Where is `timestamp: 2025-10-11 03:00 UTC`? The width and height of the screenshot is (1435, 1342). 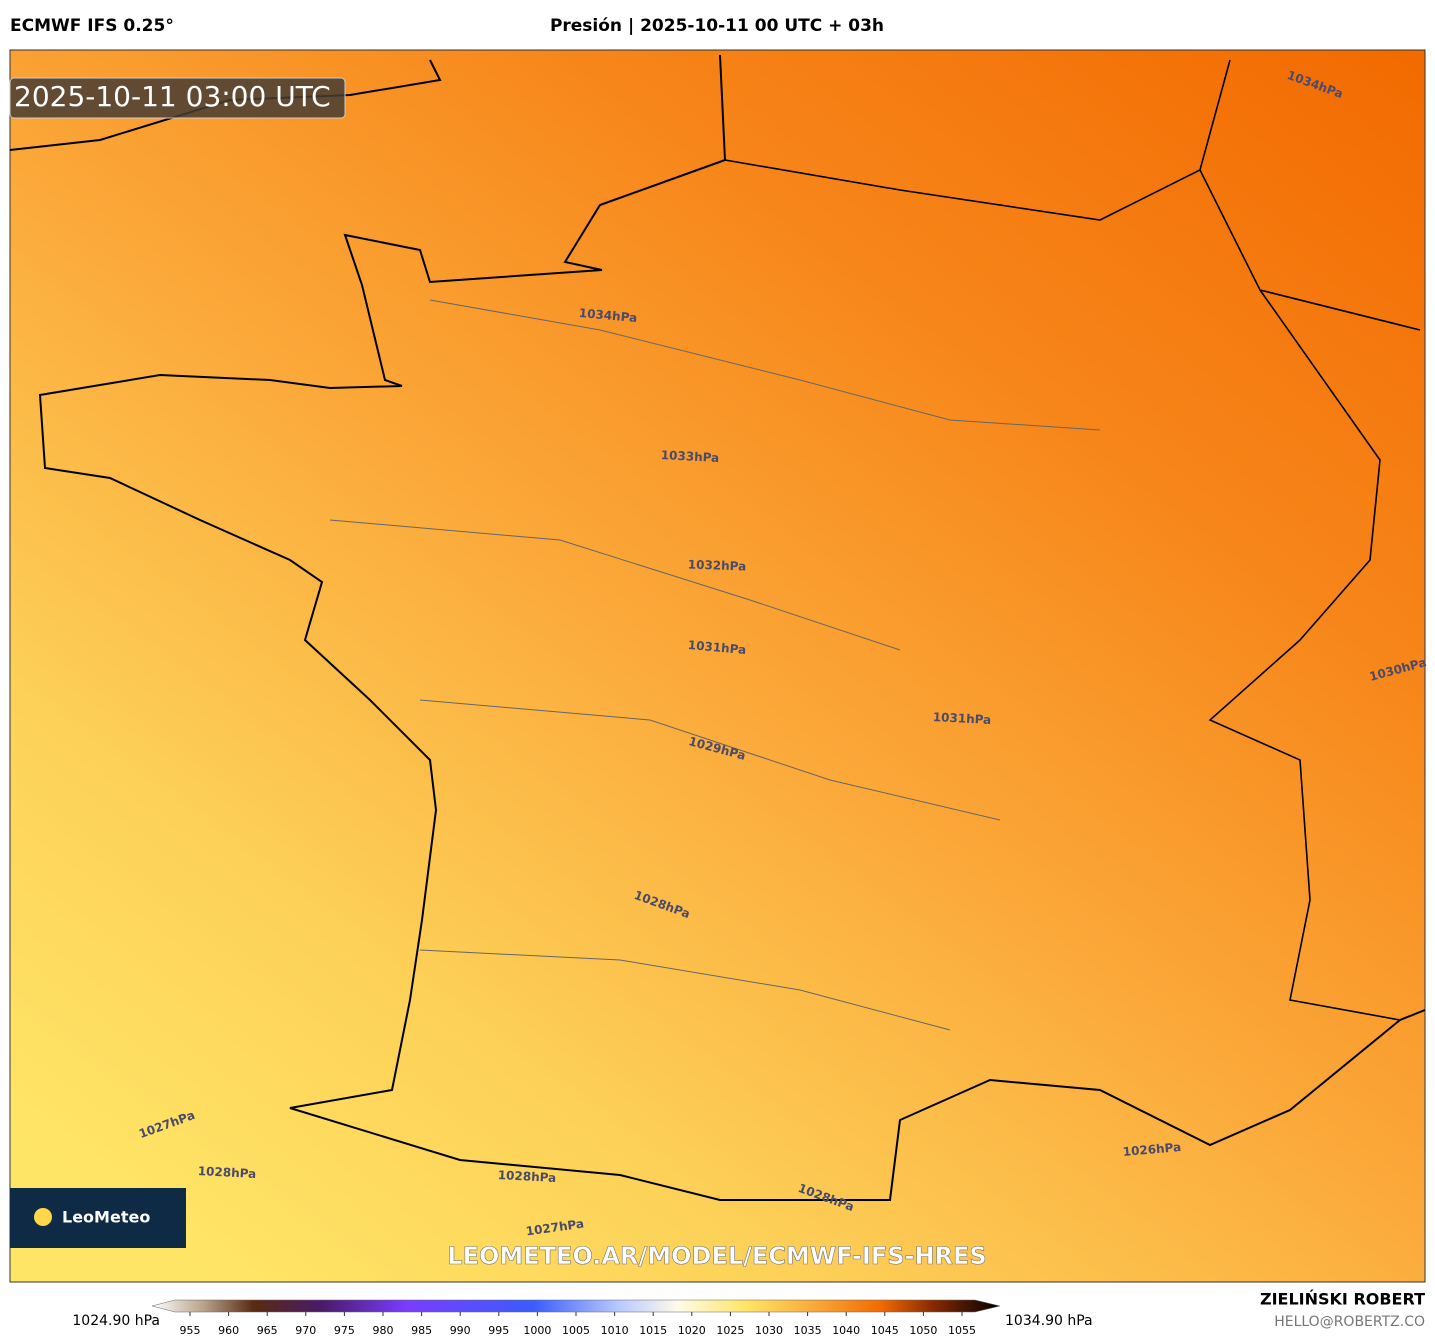 timestamp: 2025-10-11 03:00 UTC is located at coordinates (172, 96).